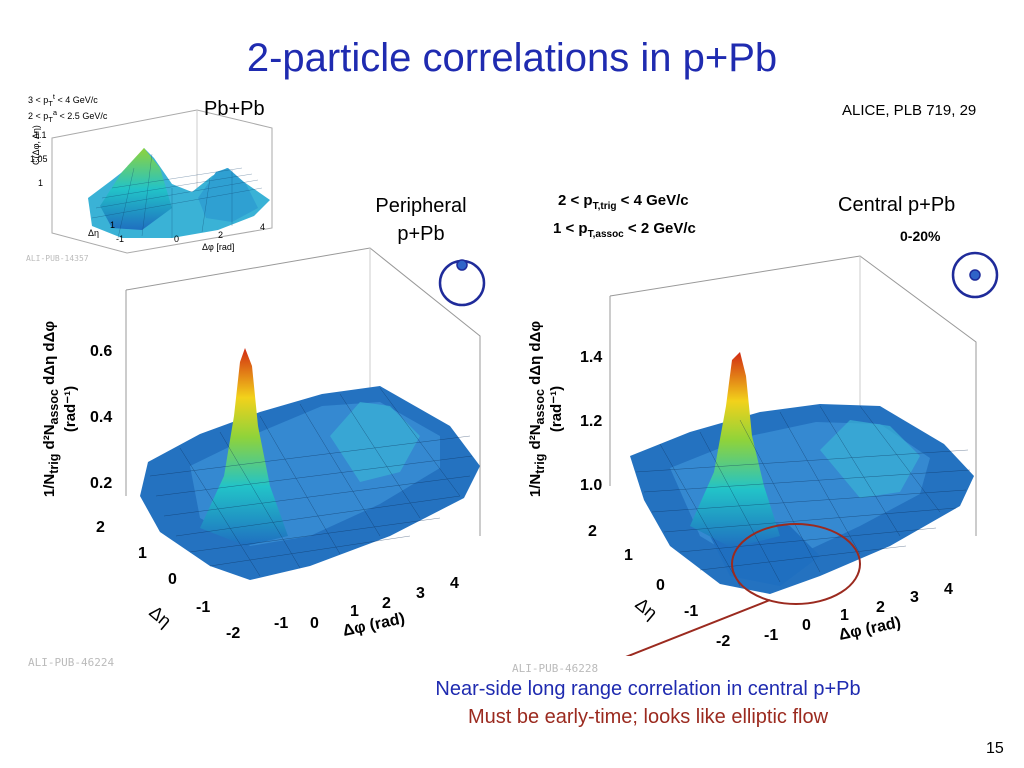 Image resolution: width=1024 pixels, height=768 pixels. What do you see at coordinates (68, 116) in the screenshot?
I see `inset-cut2: 2 < pTa < 2.5 GeV/c` at bounding box center [68, 116].